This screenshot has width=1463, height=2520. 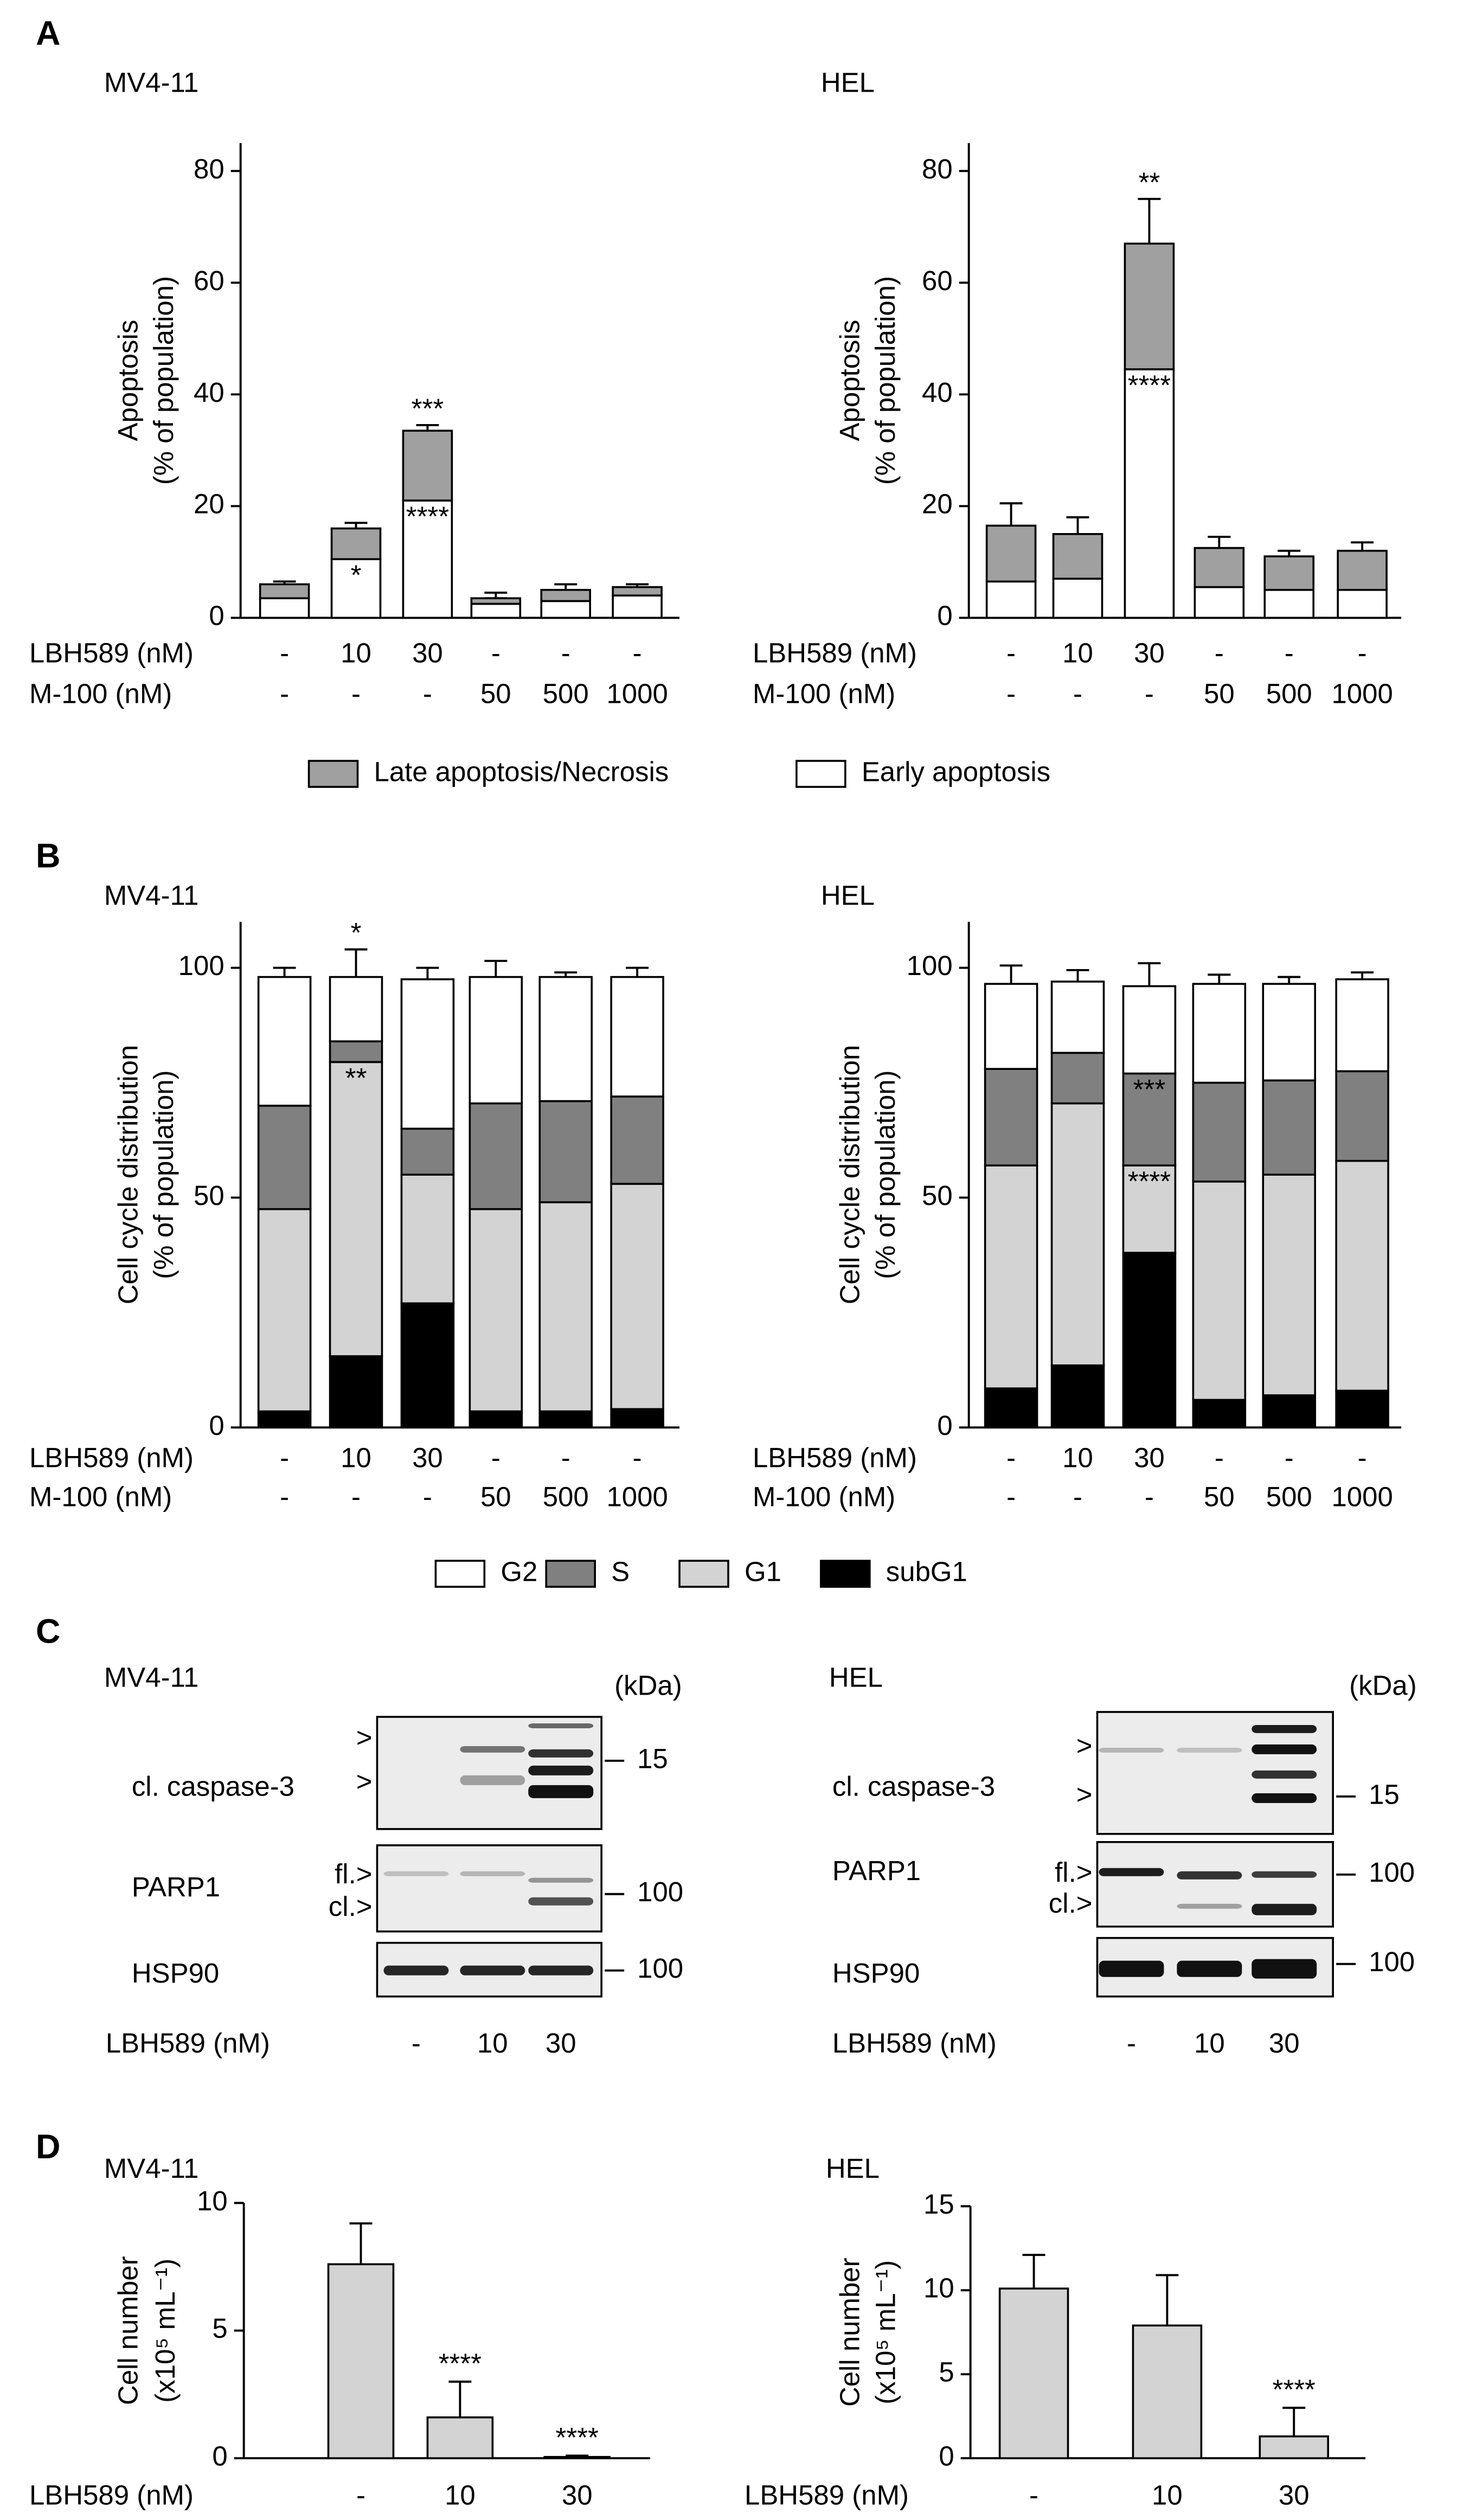 What do you see at coordinates (1383, 1685) in the screenshot?
I see `blot-unit: (kDa)` at bounding box center [1383, 1685].